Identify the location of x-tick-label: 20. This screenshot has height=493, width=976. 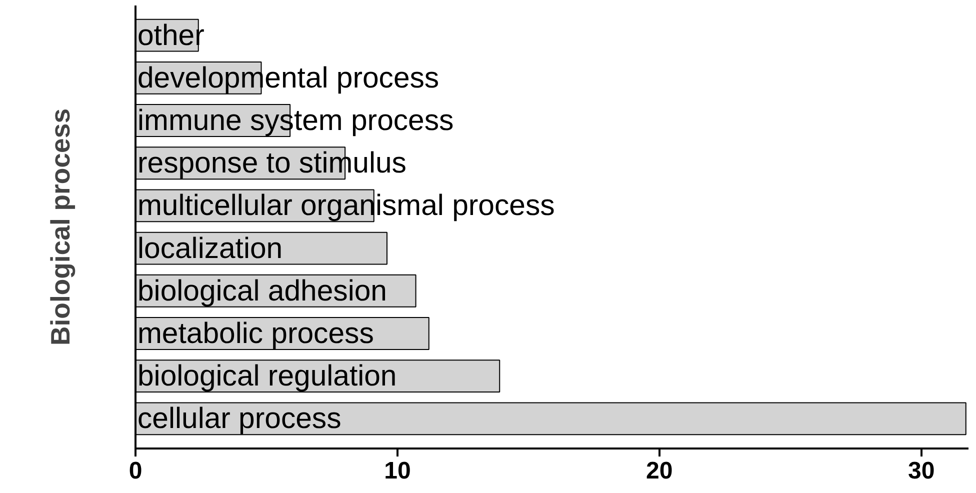
(659, 471).